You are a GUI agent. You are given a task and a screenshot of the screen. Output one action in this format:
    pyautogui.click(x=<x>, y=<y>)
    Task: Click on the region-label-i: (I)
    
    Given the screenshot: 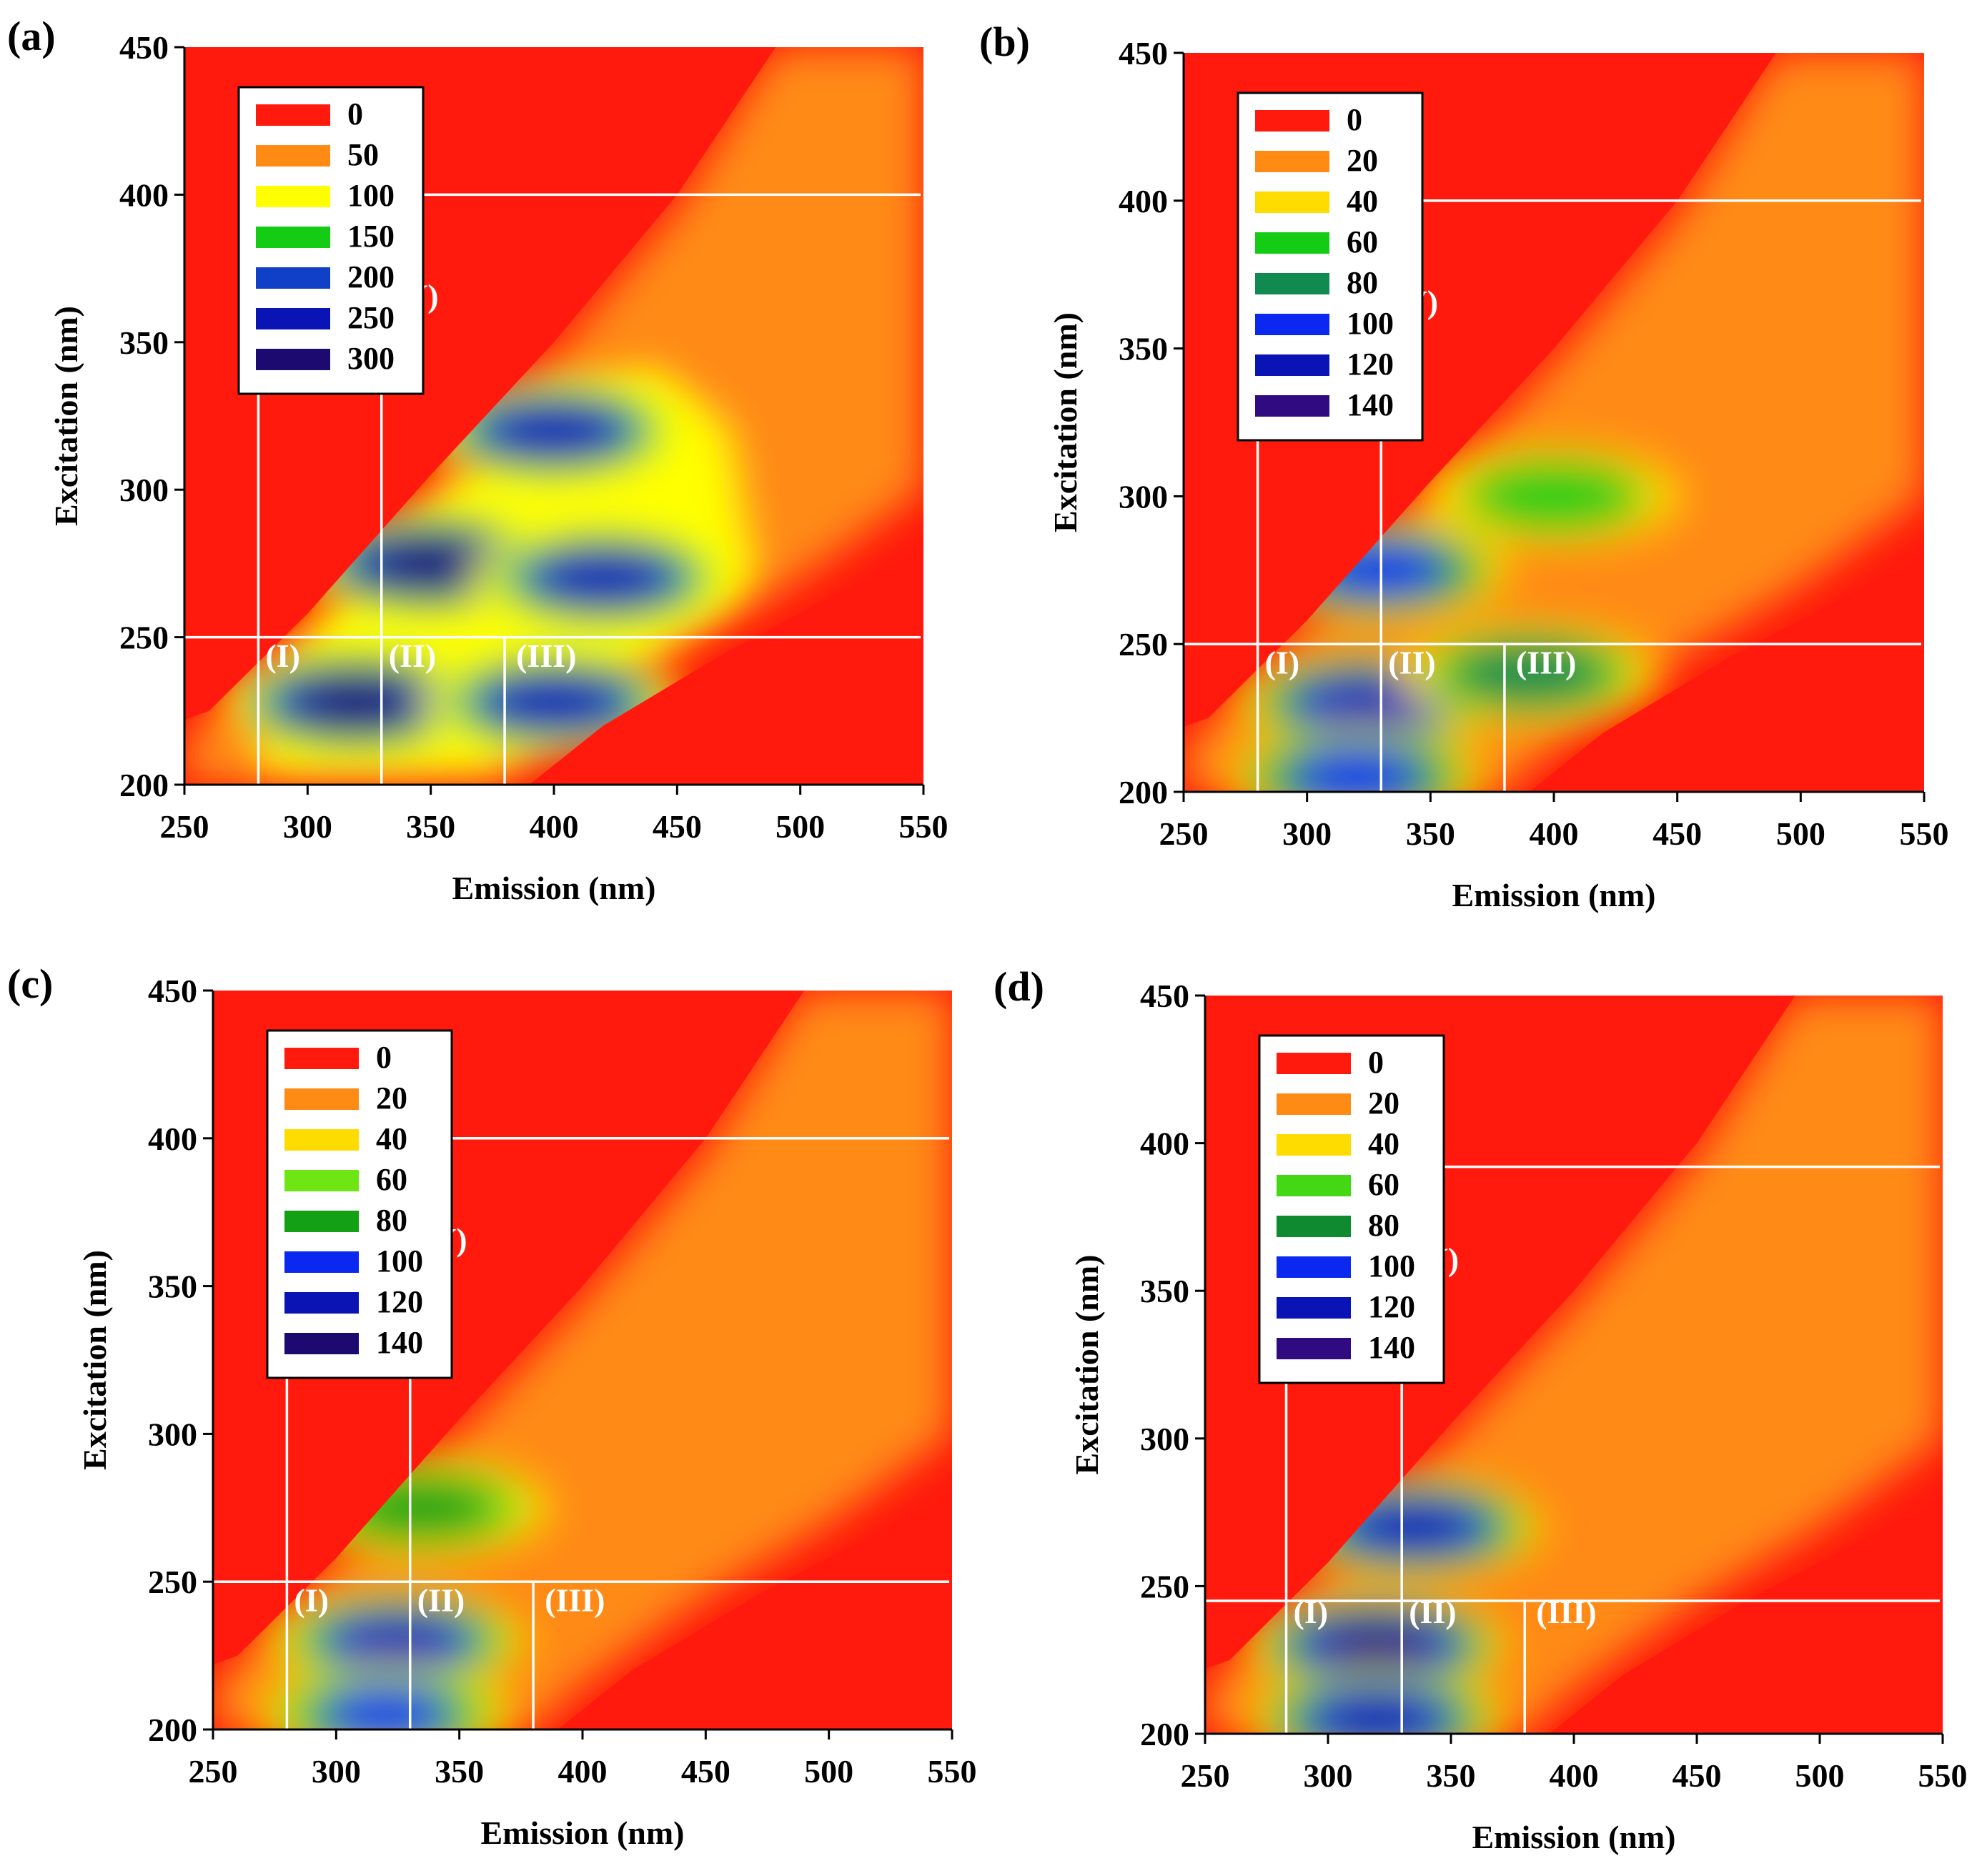 What is the action you would take?
    pyautogui.click(x=1282, y=663)
    